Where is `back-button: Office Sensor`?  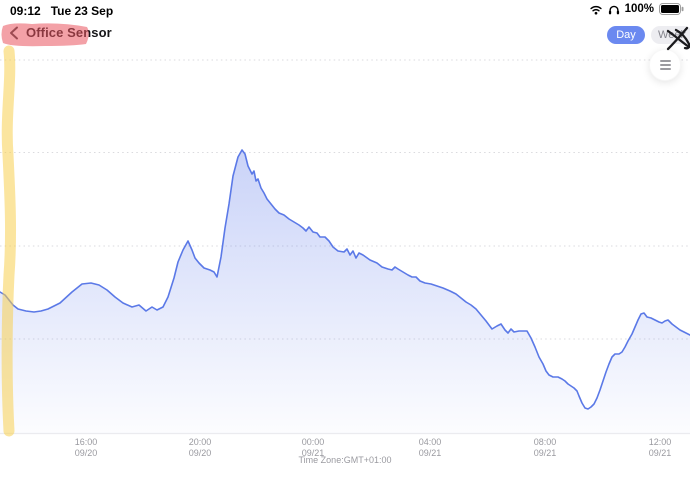
back-button: Office Sensor is located at coordinates (60, 32).